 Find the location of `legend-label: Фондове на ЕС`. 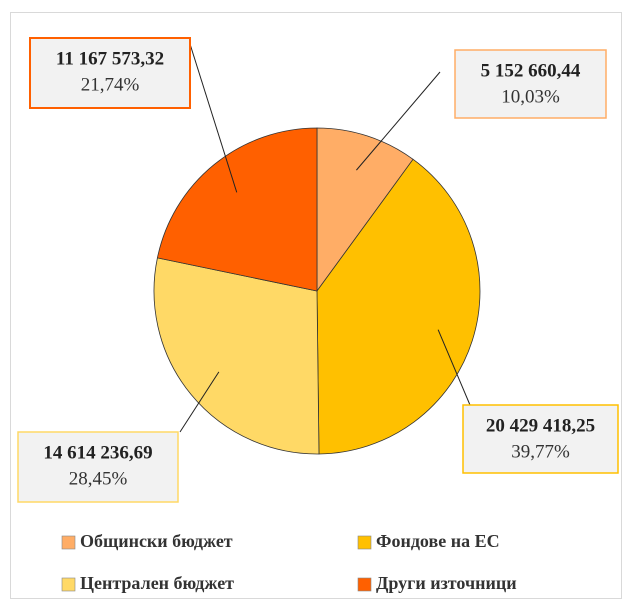

legend-label: Фондове на ЕС is located at coordinates (438, 541).